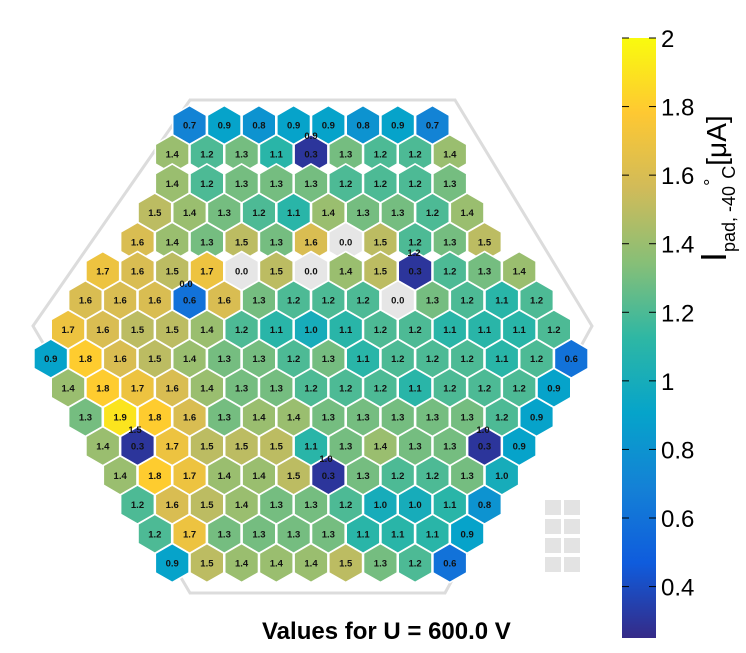  I want to click on colorbar-tick-label: 2, so click(667, 39).